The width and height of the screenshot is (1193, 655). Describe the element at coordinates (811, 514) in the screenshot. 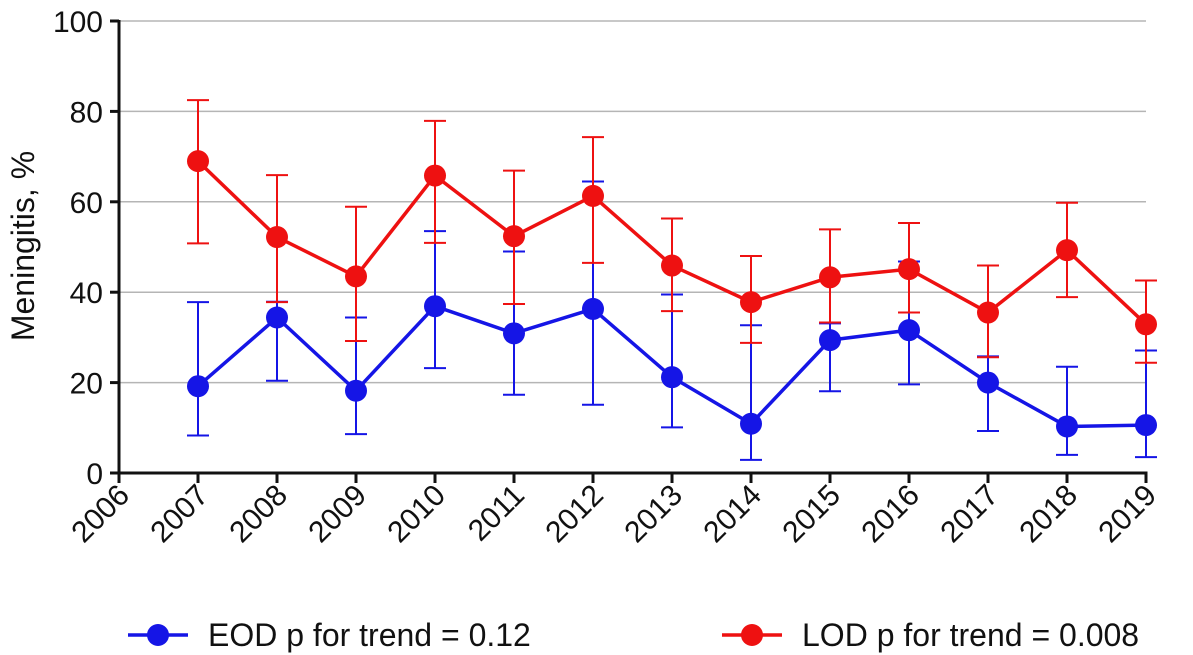

I see `x-tick-label: 2015` at that location.